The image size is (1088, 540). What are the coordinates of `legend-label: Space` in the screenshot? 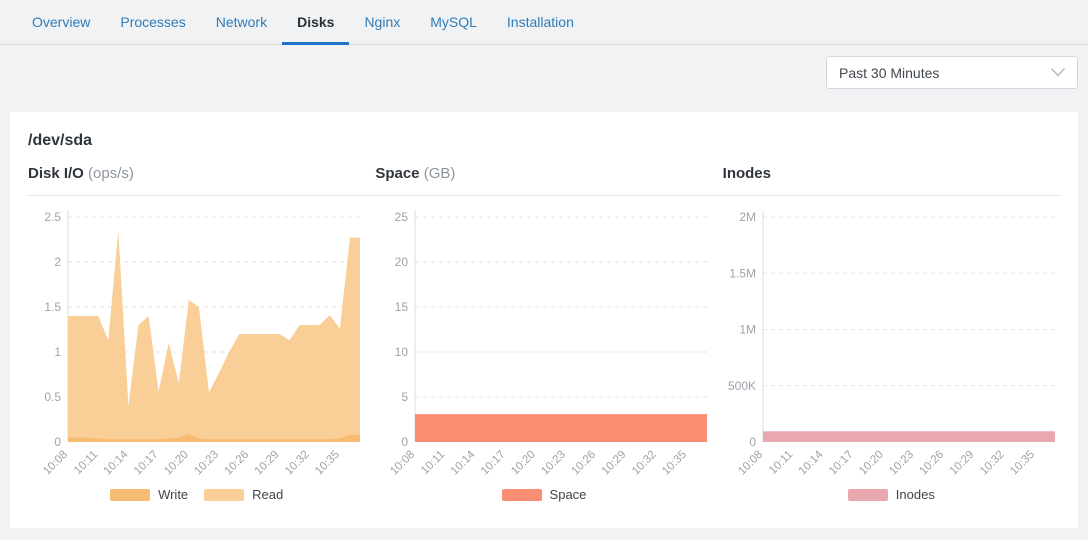 It's located at (568, 494).